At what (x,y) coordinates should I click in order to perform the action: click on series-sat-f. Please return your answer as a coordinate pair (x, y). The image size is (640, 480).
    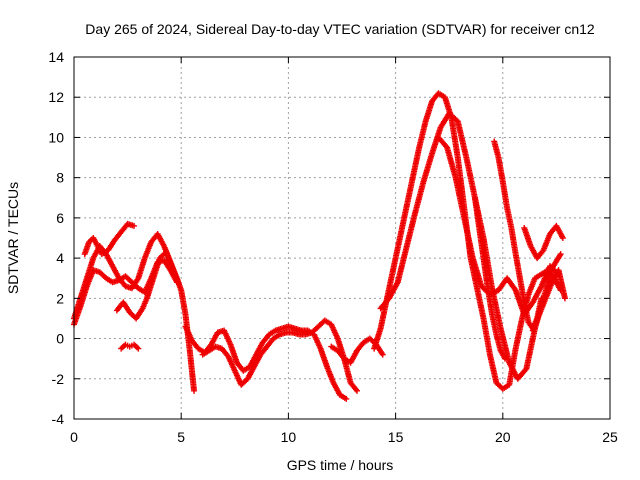
    Looking at the image, I should click on (266, 362).